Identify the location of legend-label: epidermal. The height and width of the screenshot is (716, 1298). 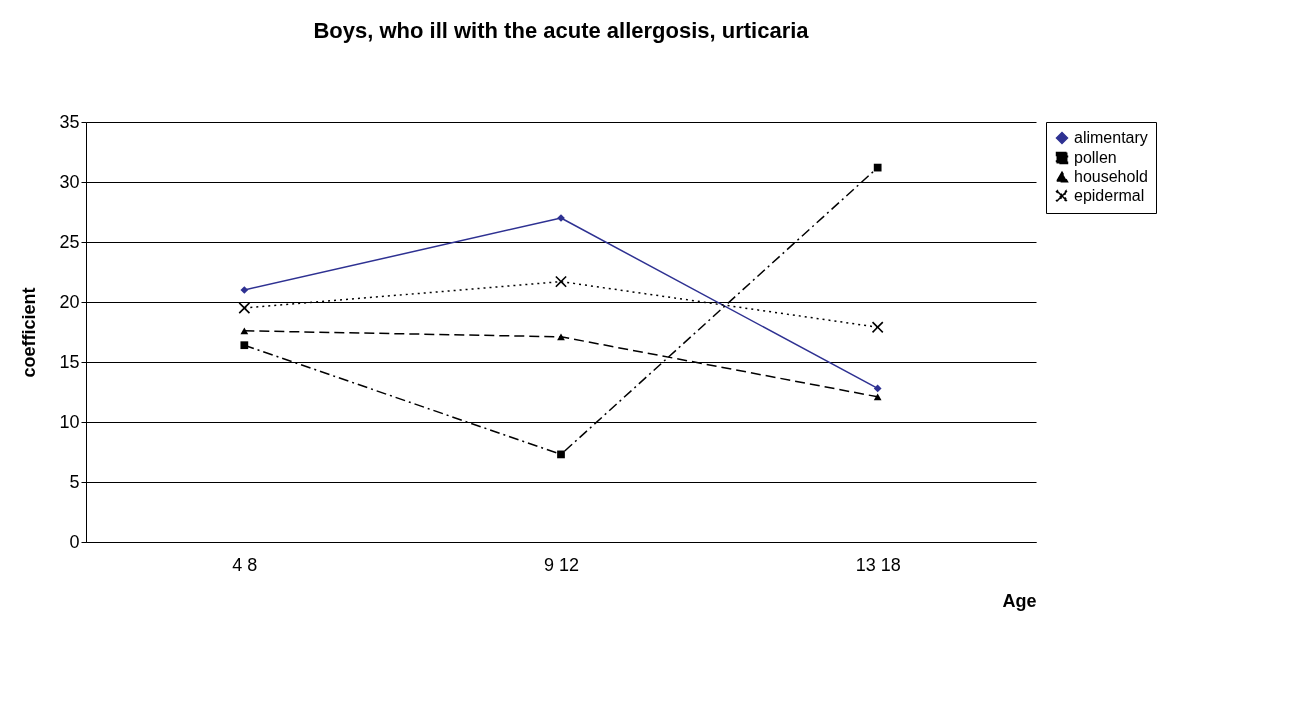
(1109, 195).